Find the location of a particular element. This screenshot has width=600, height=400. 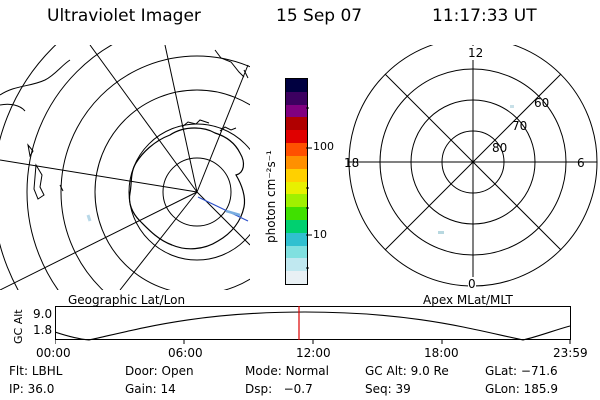

info-gain: Gain: 14 is located at coordinates (150, 389).